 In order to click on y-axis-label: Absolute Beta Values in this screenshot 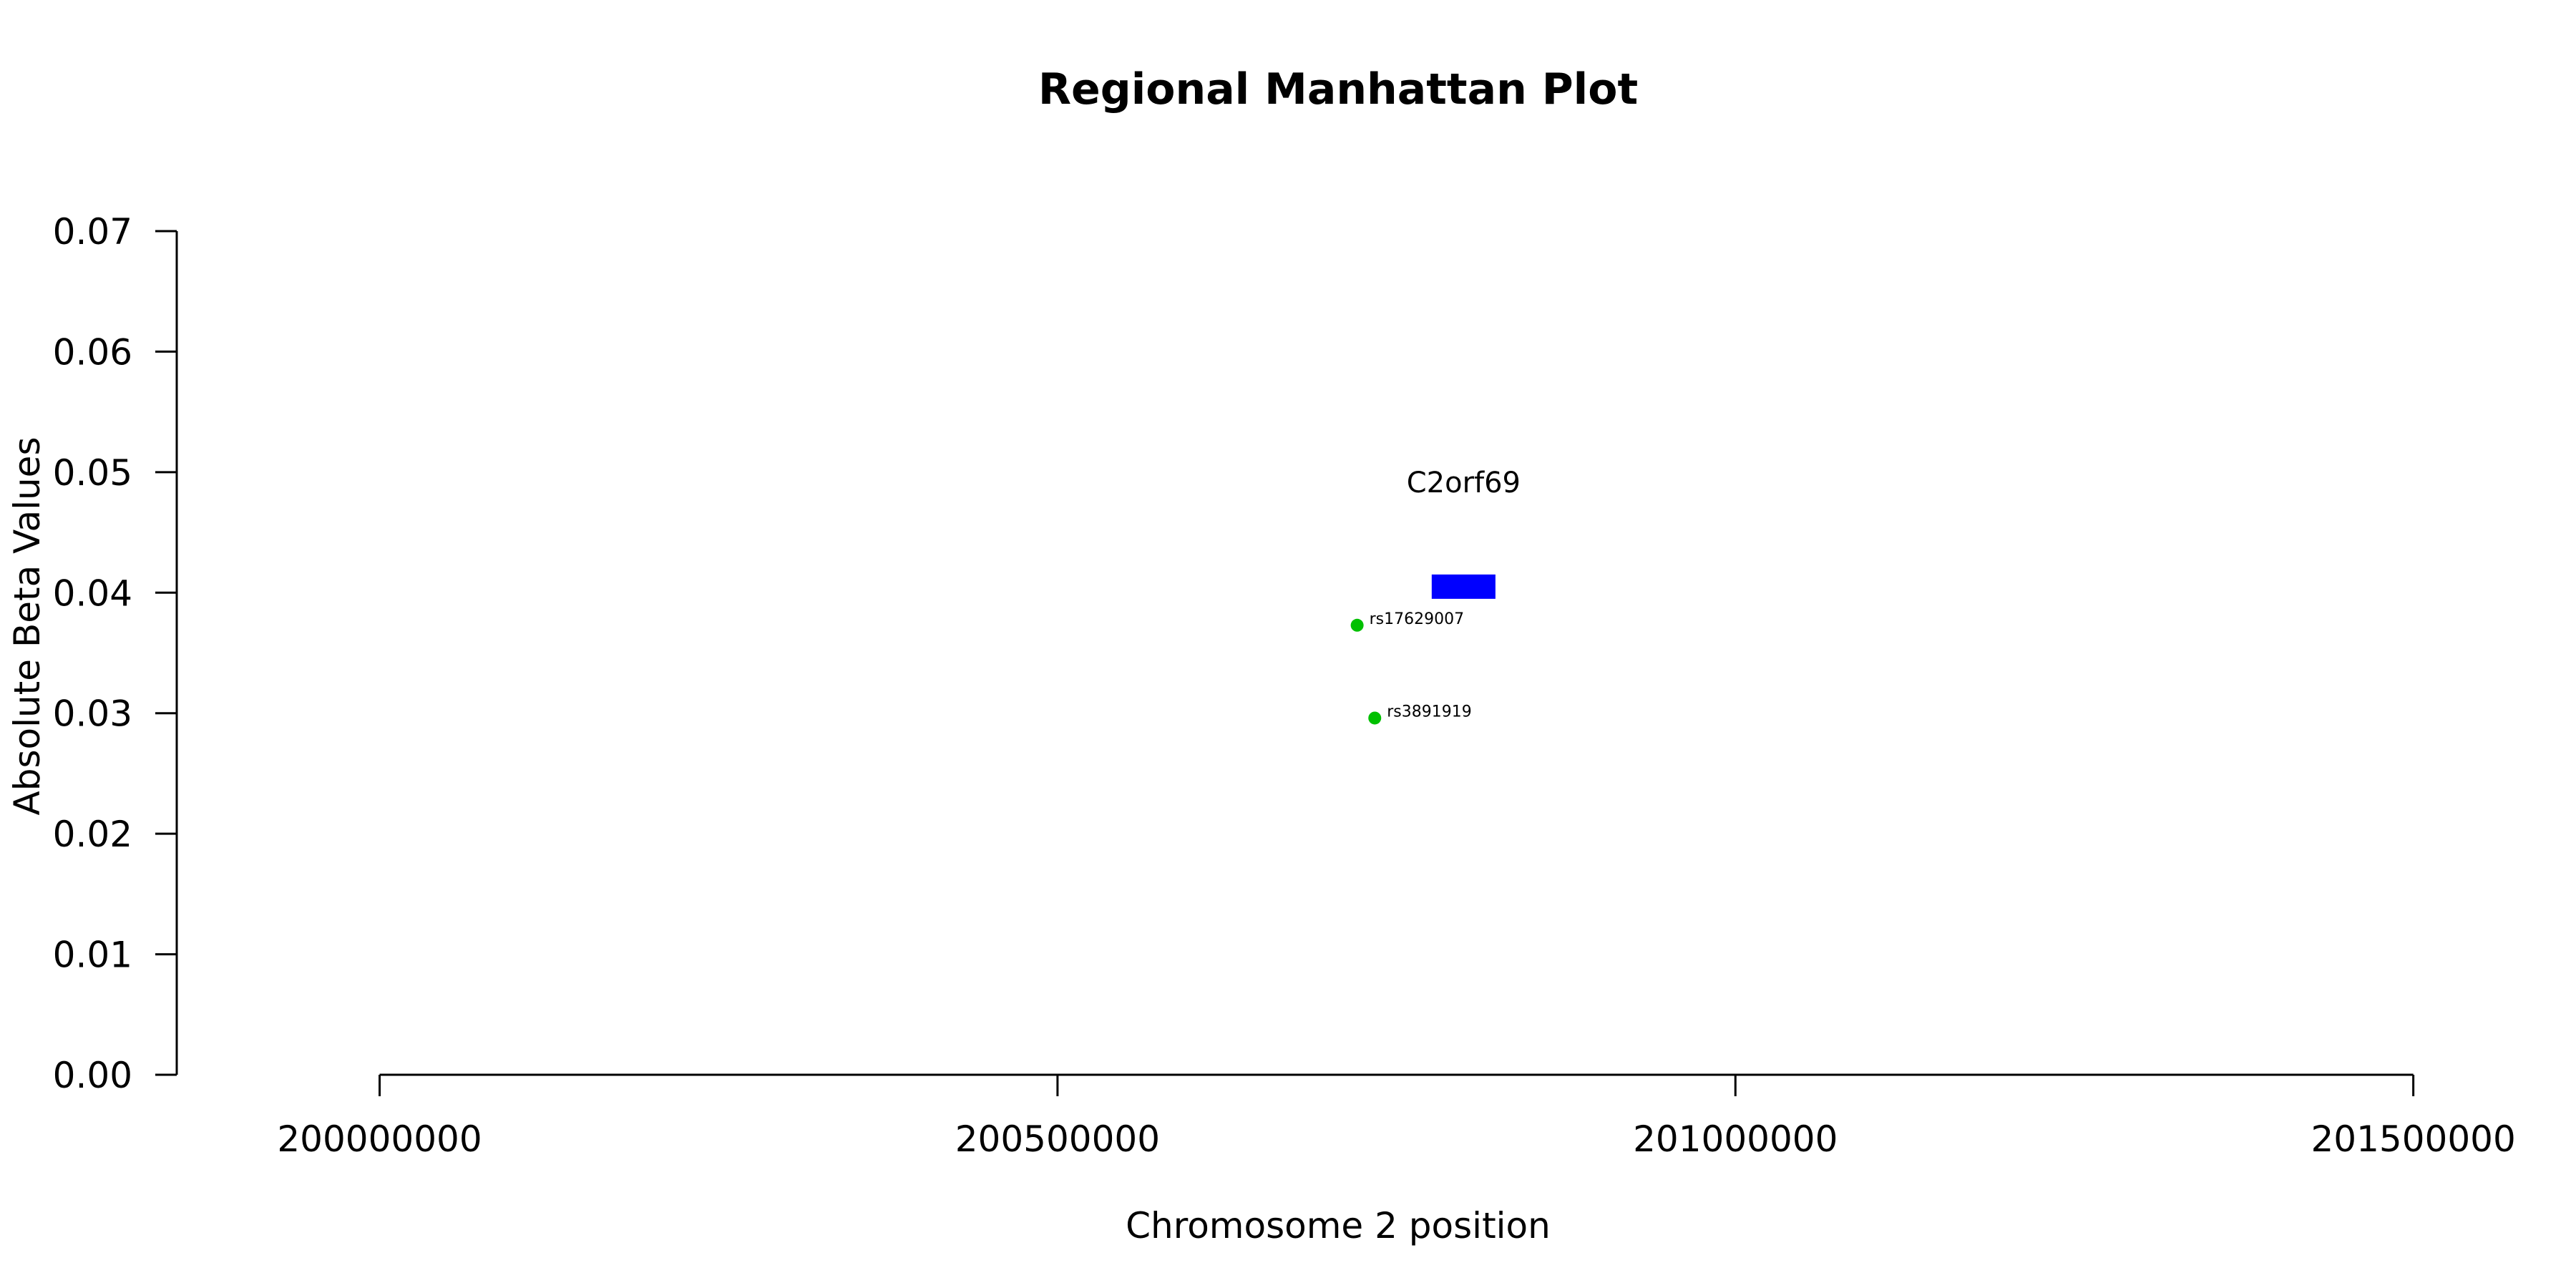, I will do `click(27, 626)`.